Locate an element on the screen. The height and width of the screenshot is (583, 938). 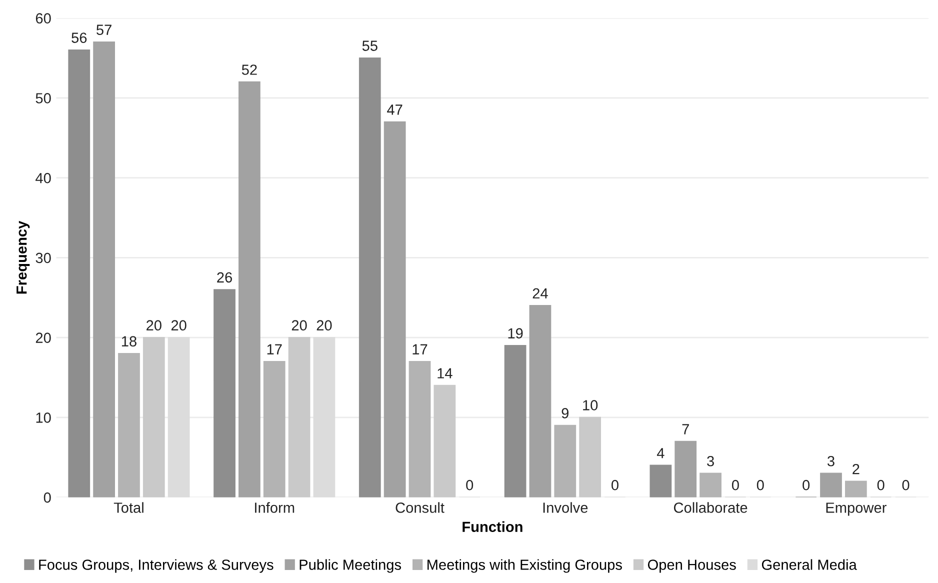
x-axis-title: Function is located at coordinates (492, 526).